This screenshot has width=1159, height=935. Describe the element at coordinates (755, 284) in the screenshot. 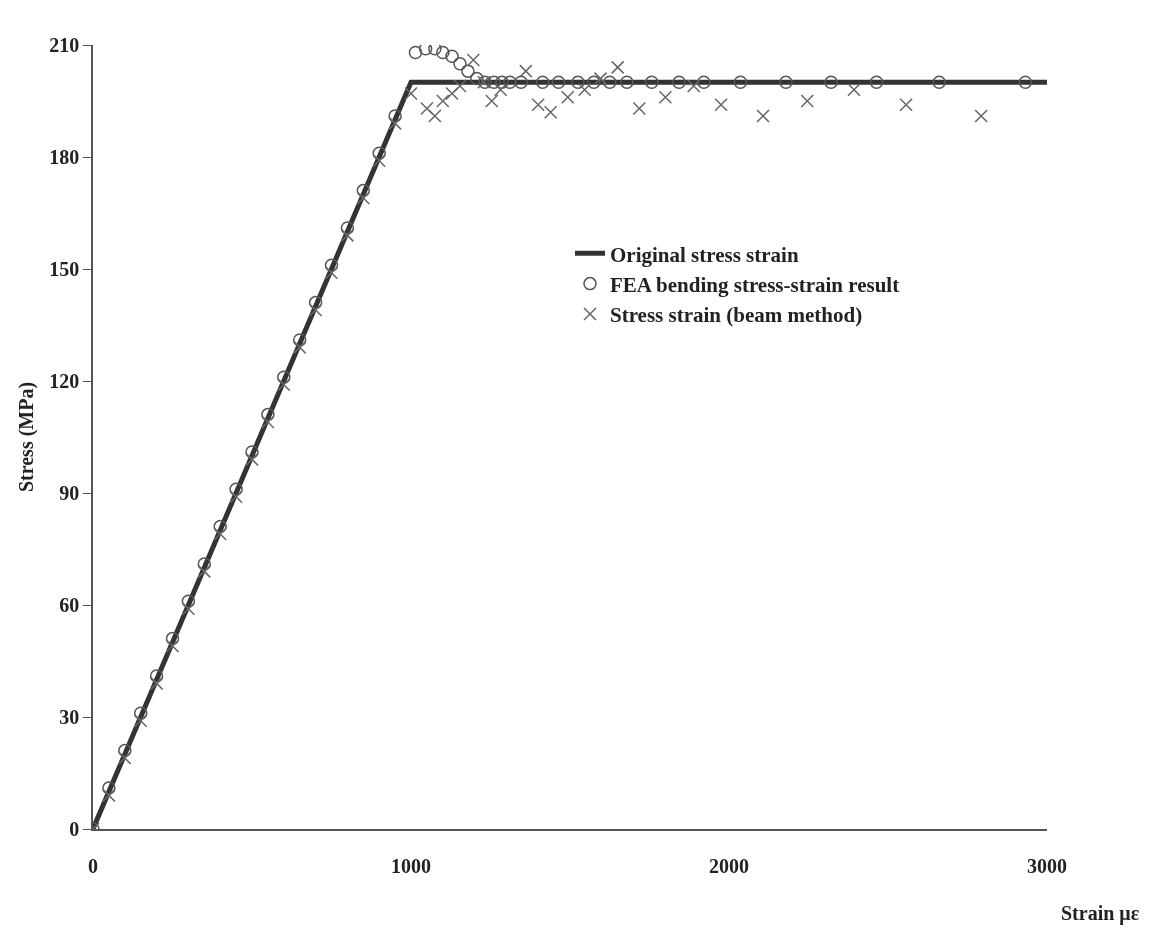

I see `legend-label: FEA bending stress-strain result` at that location.